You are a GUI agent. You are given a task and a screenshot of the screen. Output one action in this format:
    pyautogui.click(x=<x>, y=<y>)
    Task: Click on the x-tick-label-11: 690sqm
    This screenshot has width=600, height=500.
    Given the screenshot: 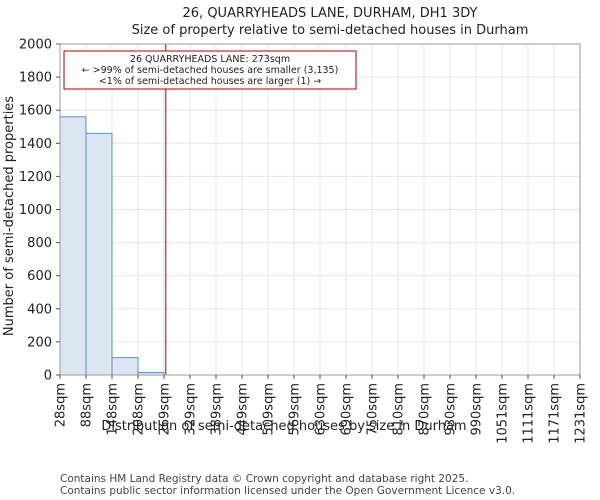 What is the action you would take?
    pyautogui.click(x=347, y=409)
    